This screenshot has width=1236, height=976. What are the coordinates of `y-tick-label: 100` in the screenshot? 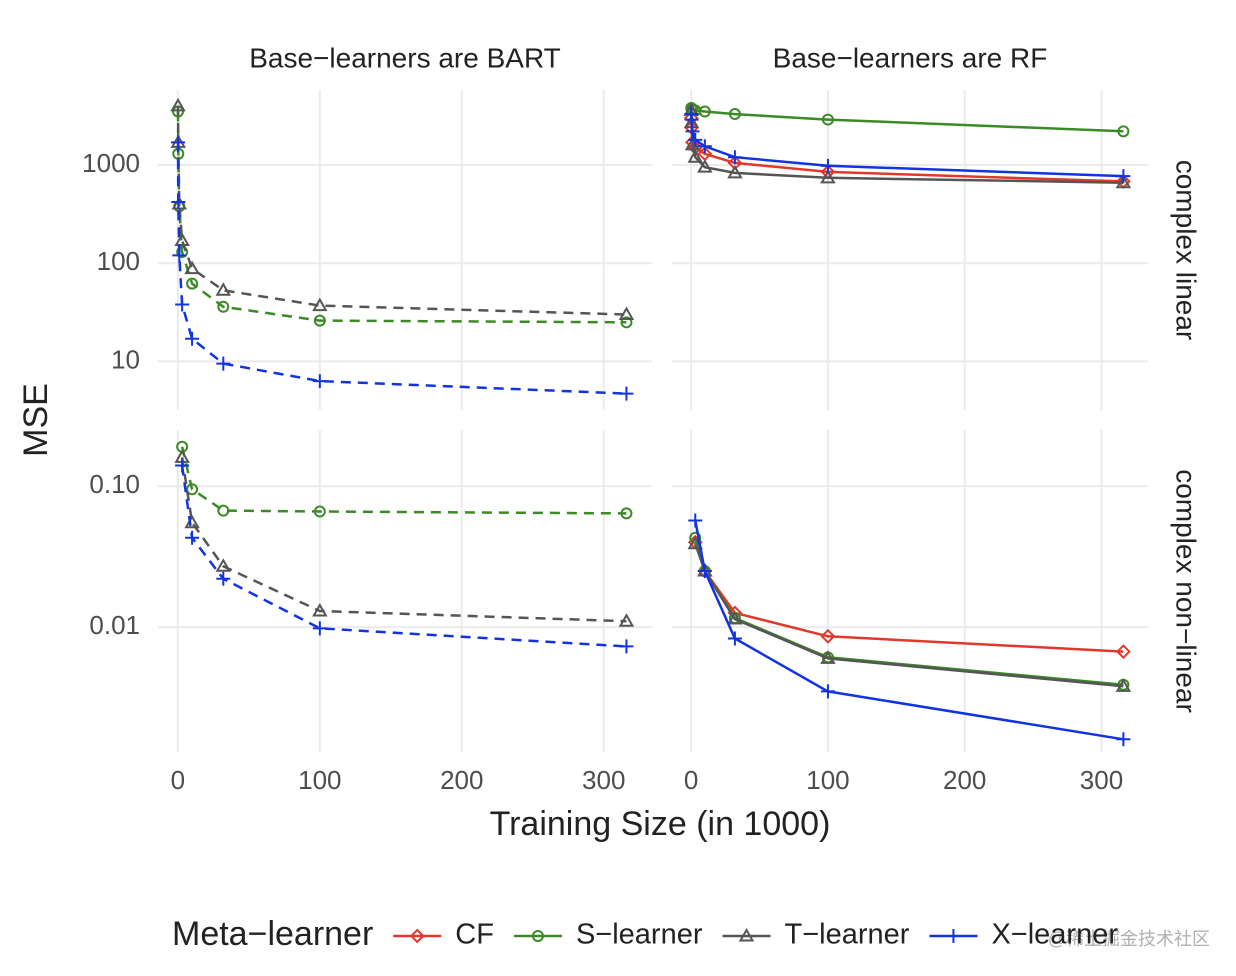 It's located at (118, 261).